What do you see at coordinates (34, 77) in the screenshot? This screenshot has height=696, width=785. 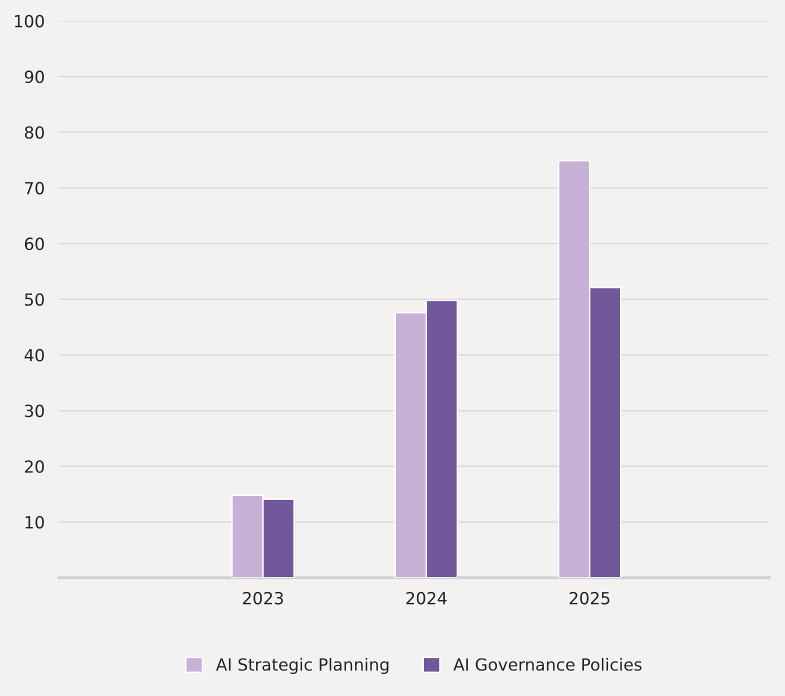 I see `y-tick-label: 90` at bounding box center [34, 77].